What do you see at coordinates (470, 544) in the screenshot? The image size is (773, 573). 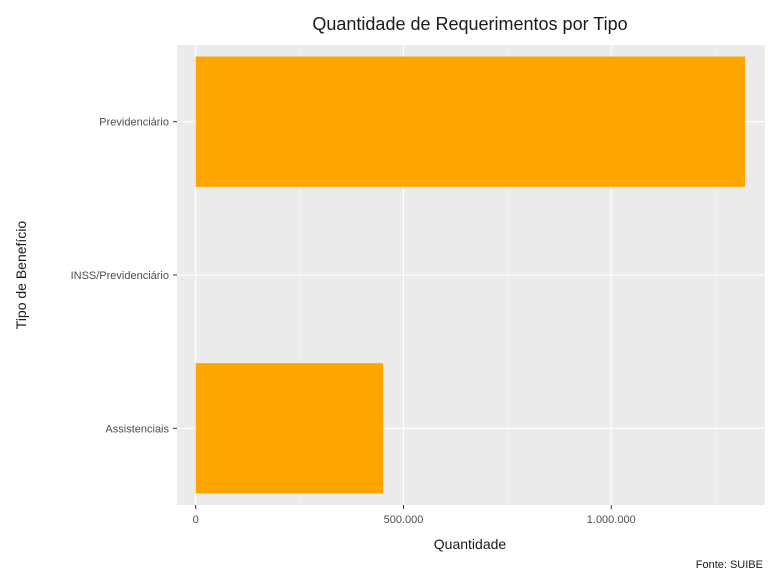 I see `x-axis-title: Quantidade` at bounding box center [470, 544].